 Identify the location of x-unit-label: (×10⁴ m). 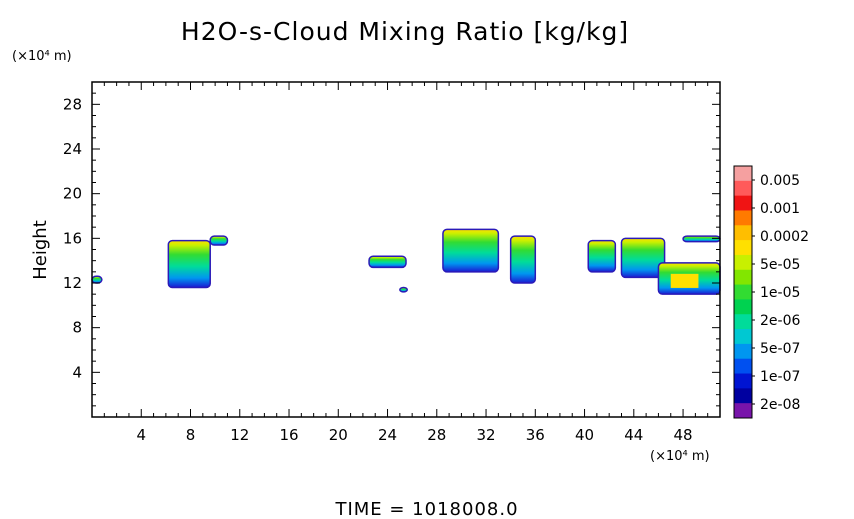
(680, 456).